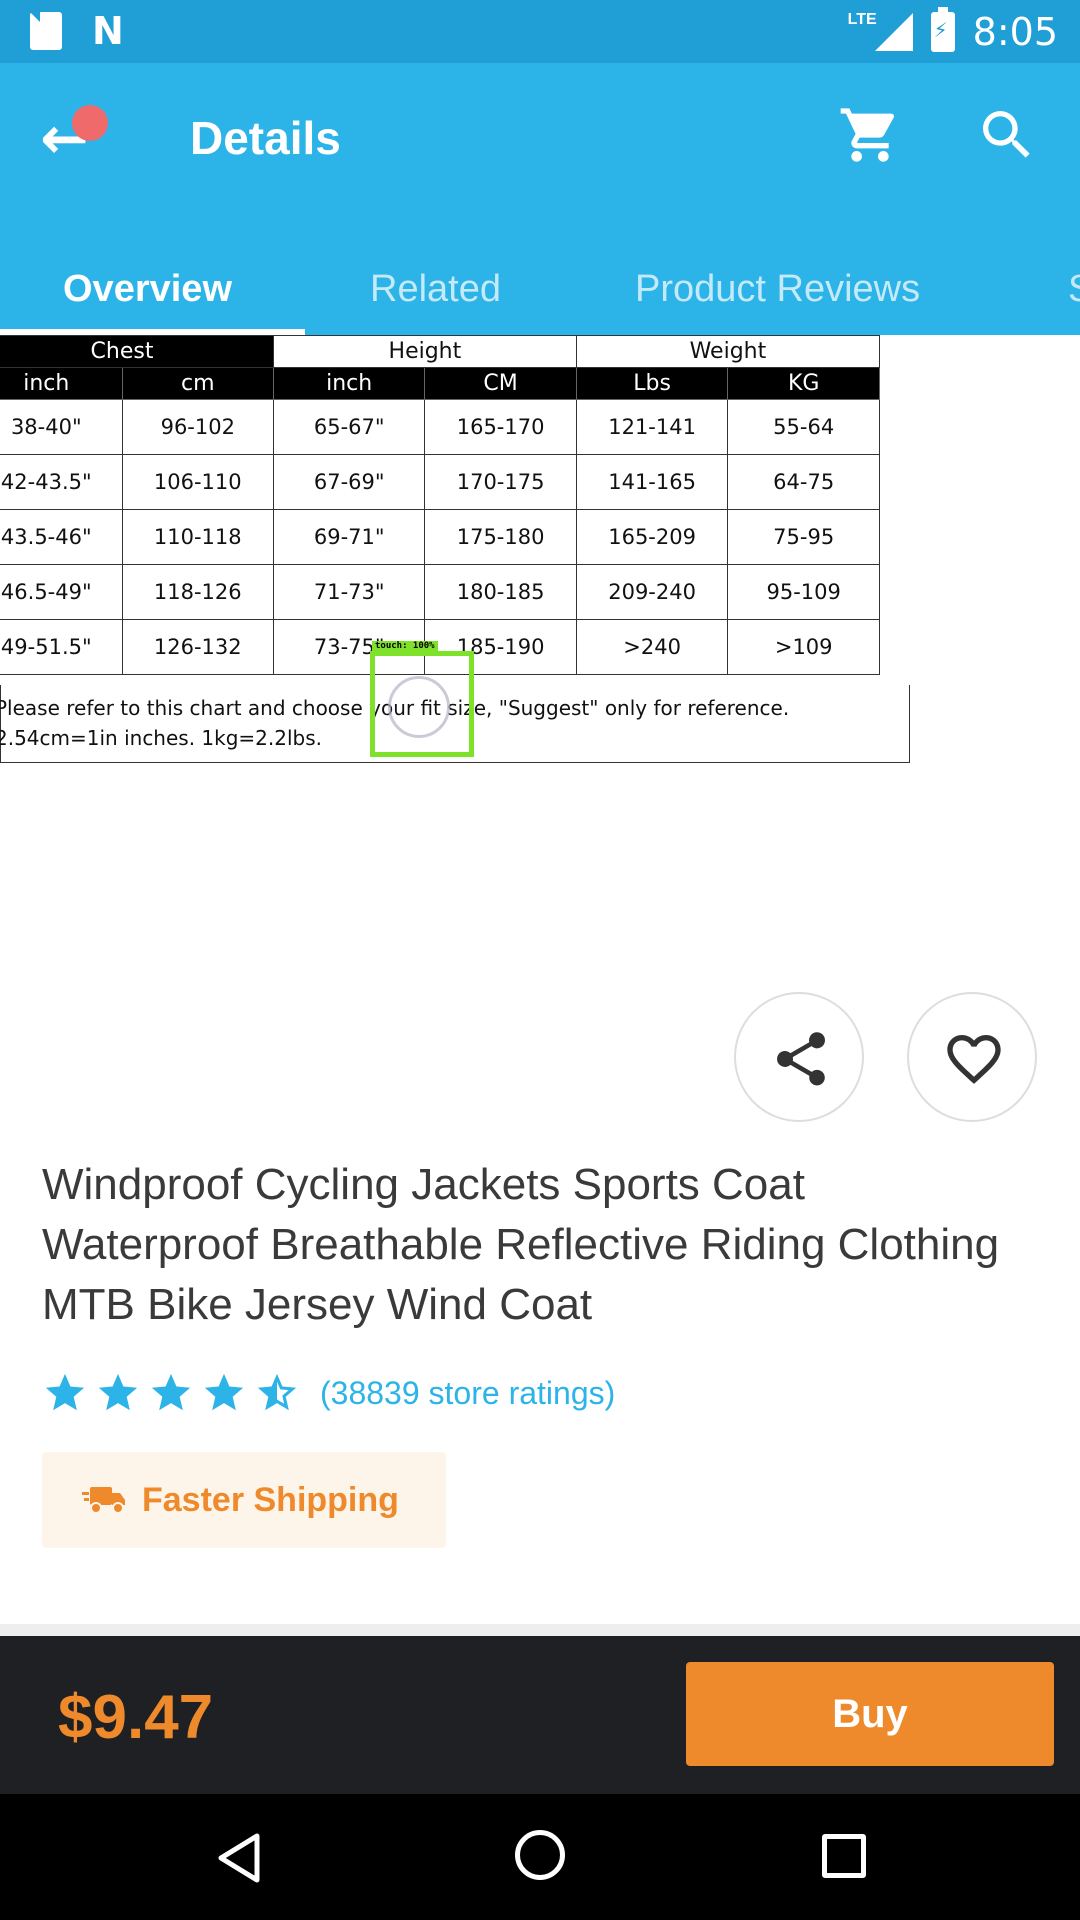  I want to click on store-ratings-link: (38839 store ratings), so click(468, 1392).